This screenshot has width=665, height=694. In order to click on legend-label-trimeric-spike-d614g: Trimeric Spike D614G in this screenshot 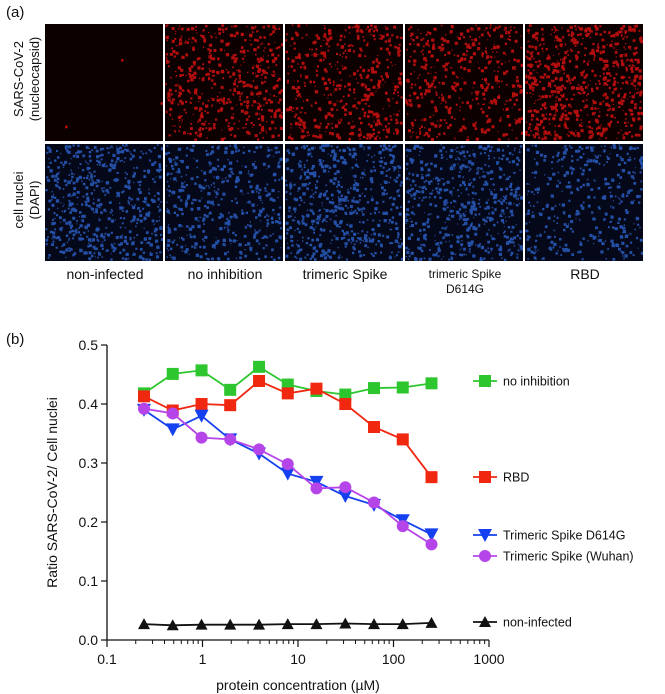, I will do `click(564, 536)`.